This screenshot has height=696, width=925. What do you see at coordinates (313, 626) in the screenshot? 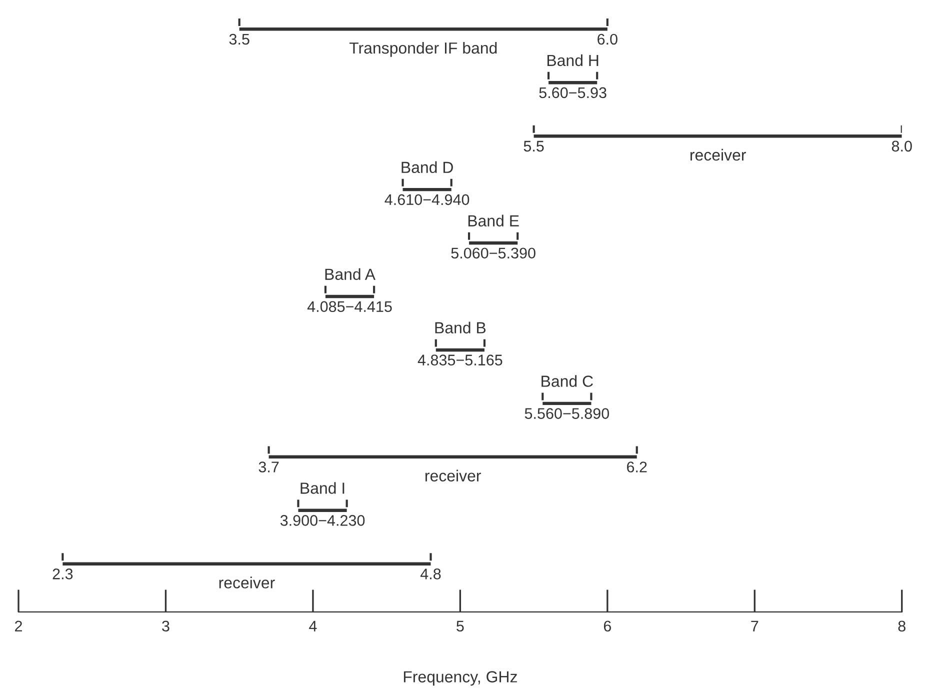
I see `x-tick-label: 4` at bounding box center [313, 626].